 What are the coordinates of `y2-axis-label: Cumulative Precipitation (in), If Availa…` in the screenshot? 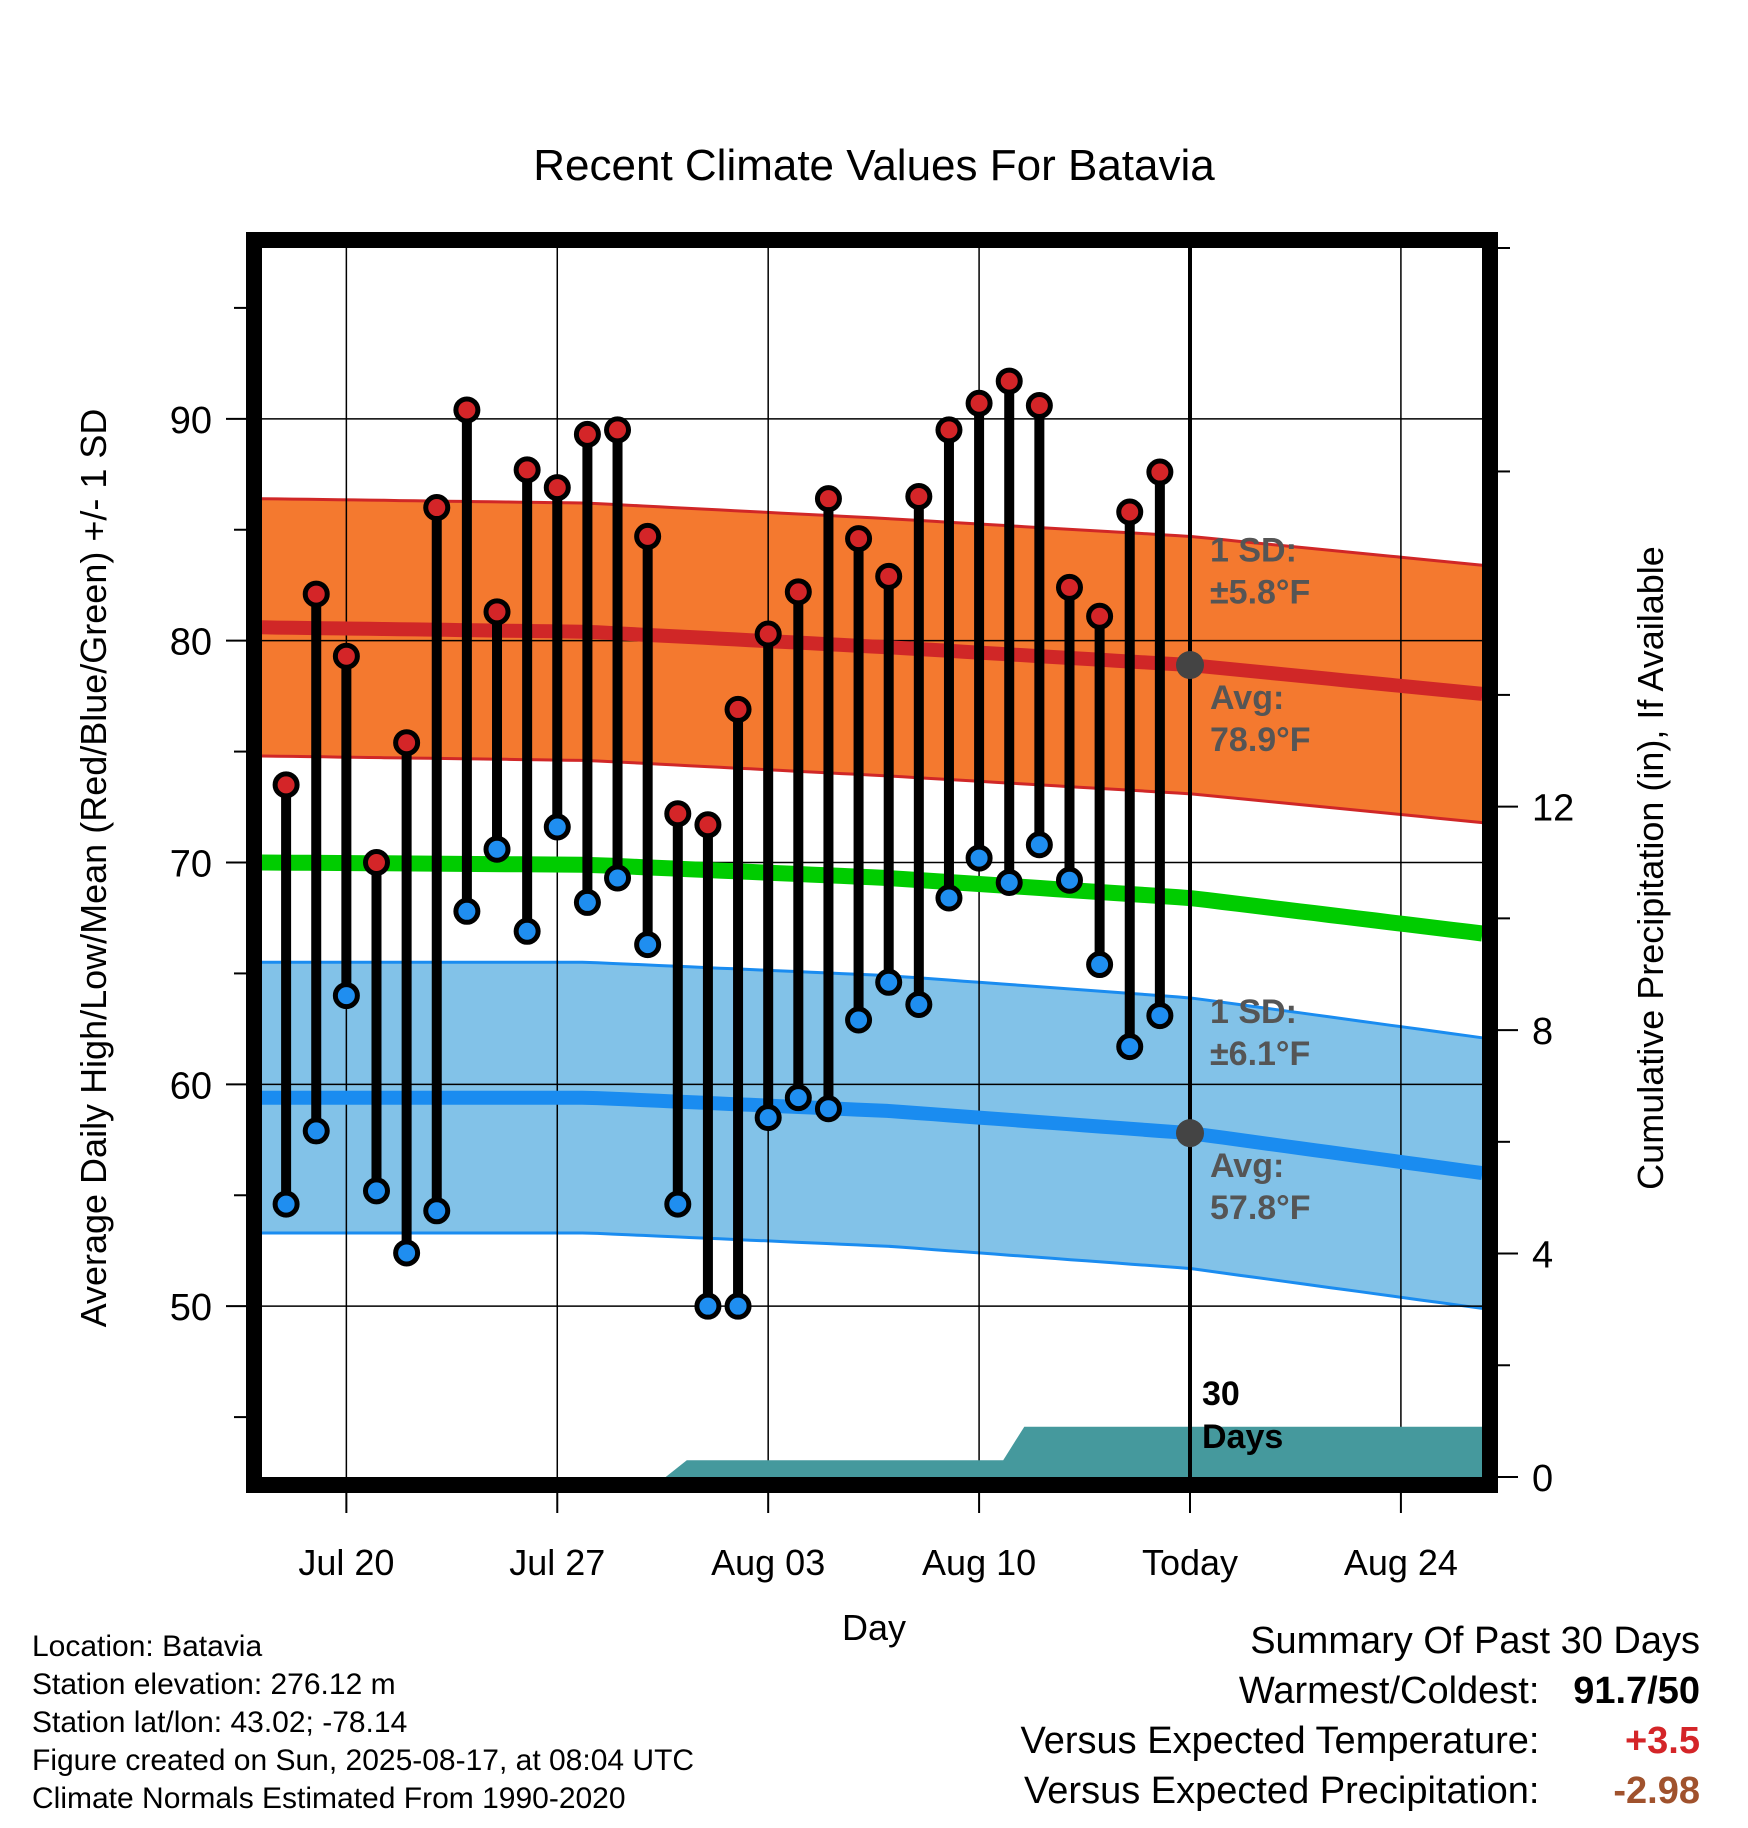 It's located at (1650, 868).